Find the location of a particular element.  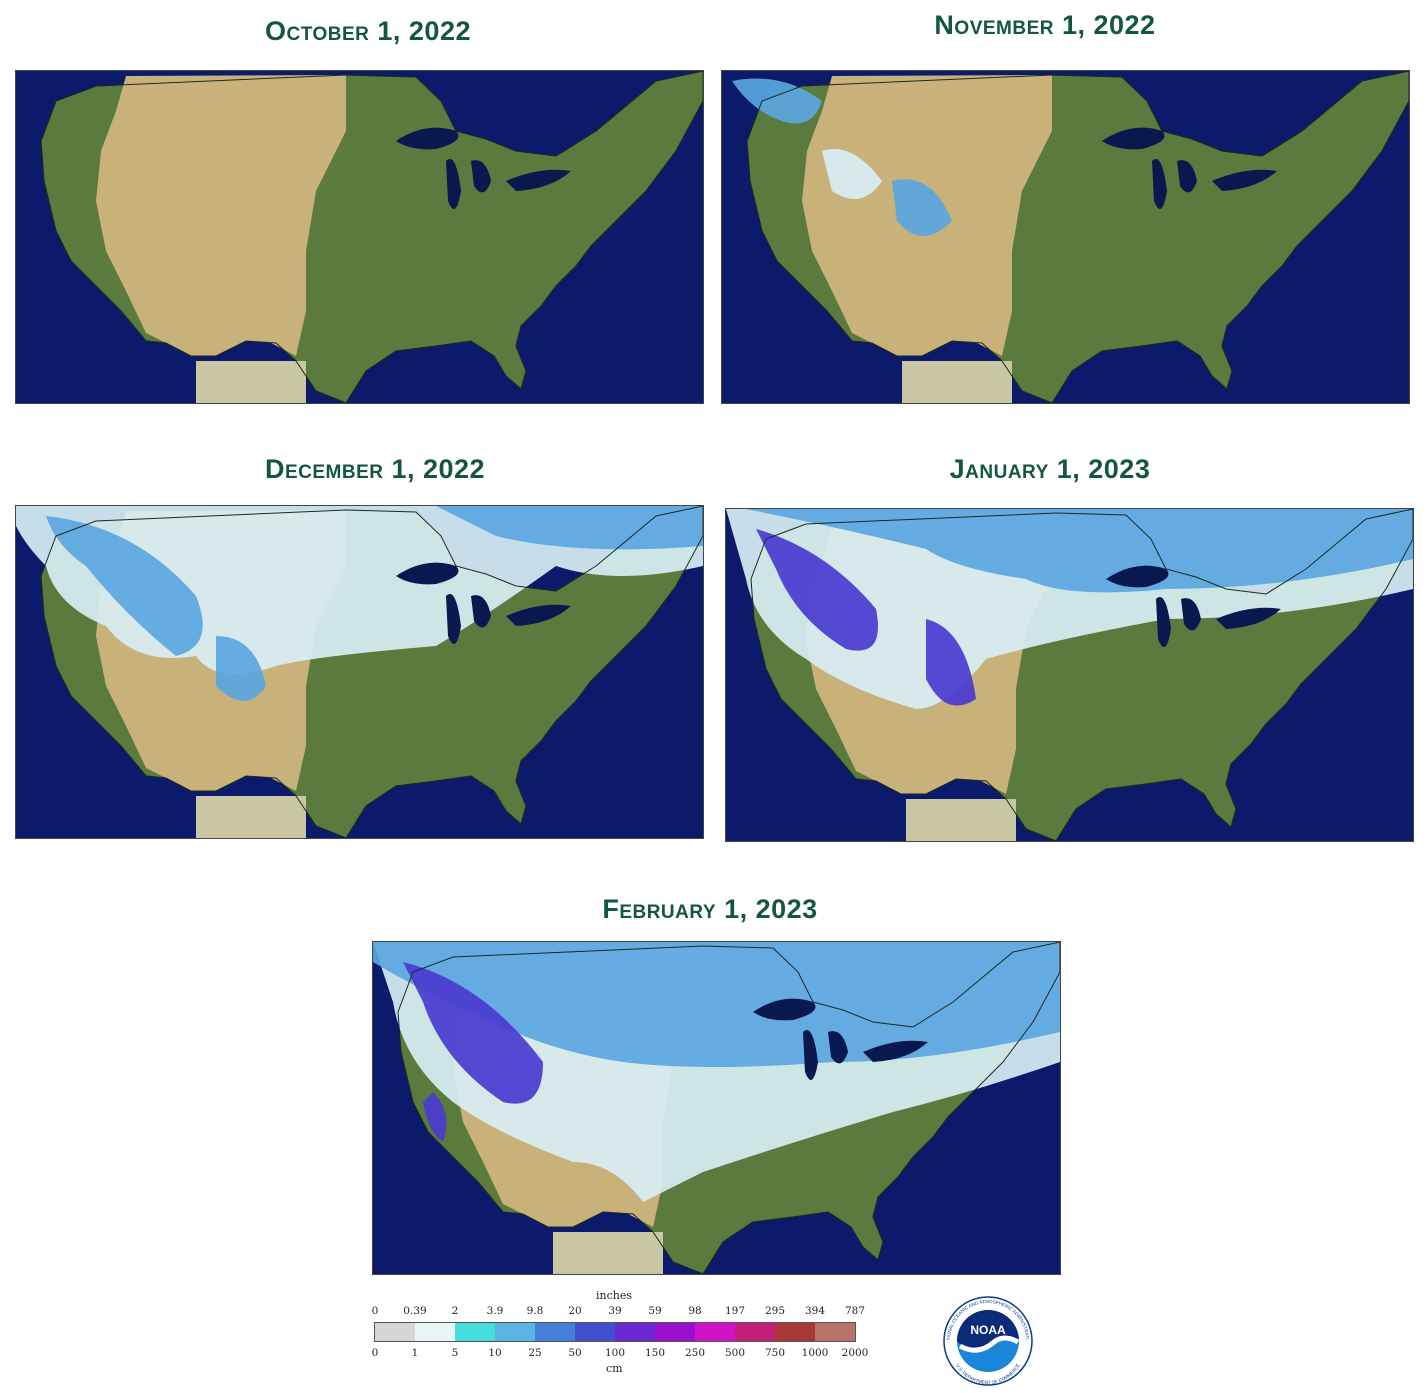

legend-tick-cm_ticks-5: 50 is located at coordinates (575, 1353).